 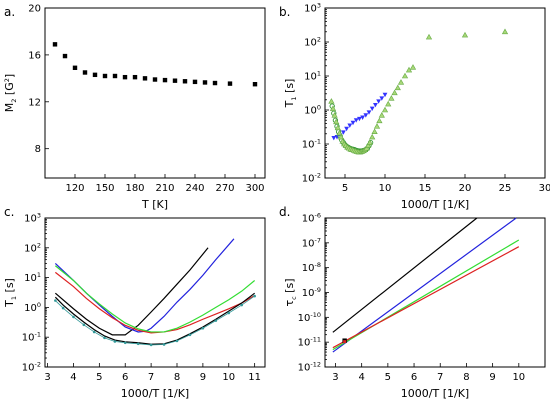 I want to click on x-tick-label: 180, so click(x=134, y=188).